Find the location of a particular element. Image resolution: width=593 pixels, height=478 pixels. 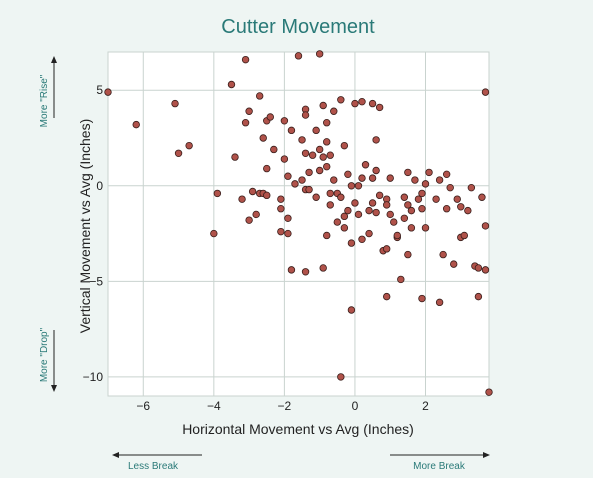

more-break-indicator: More Break is located at coordinates (440, 462).